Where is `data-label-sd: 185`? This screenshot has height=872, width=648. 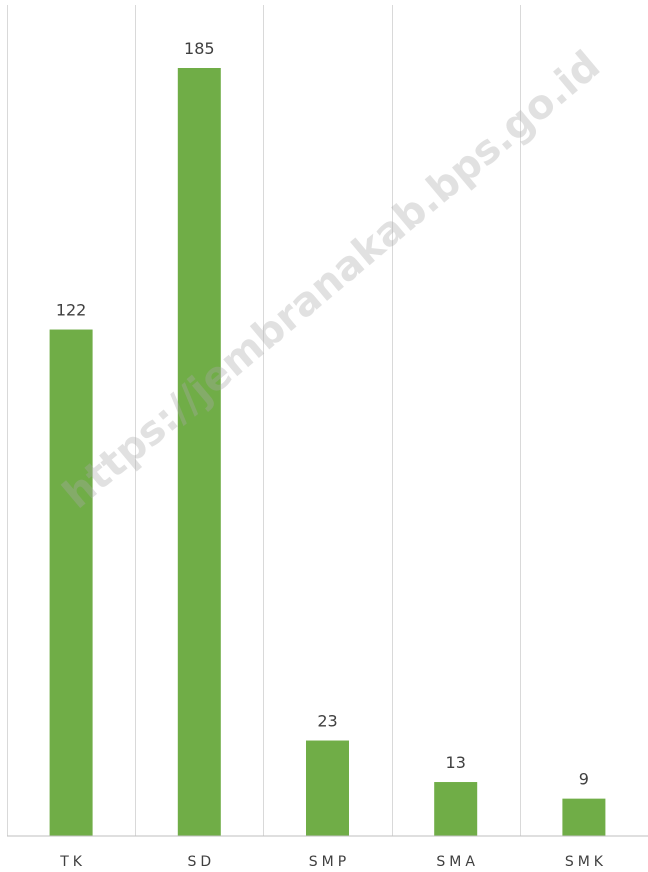
data-label-sd: 185 is located at coordinates (199, 48).